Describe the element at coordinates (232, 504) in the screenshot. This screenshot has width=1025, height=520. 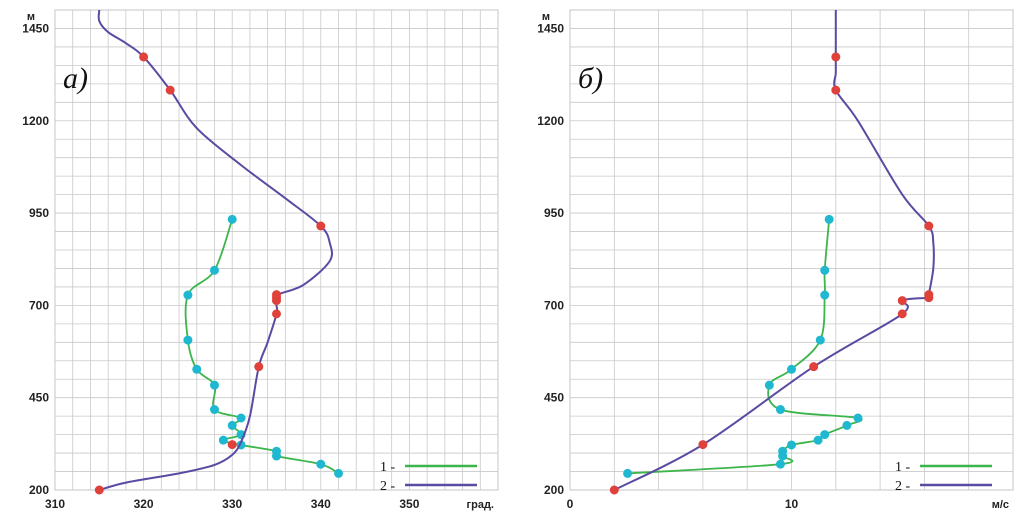
I see `x-tick-label: 330` at that location.